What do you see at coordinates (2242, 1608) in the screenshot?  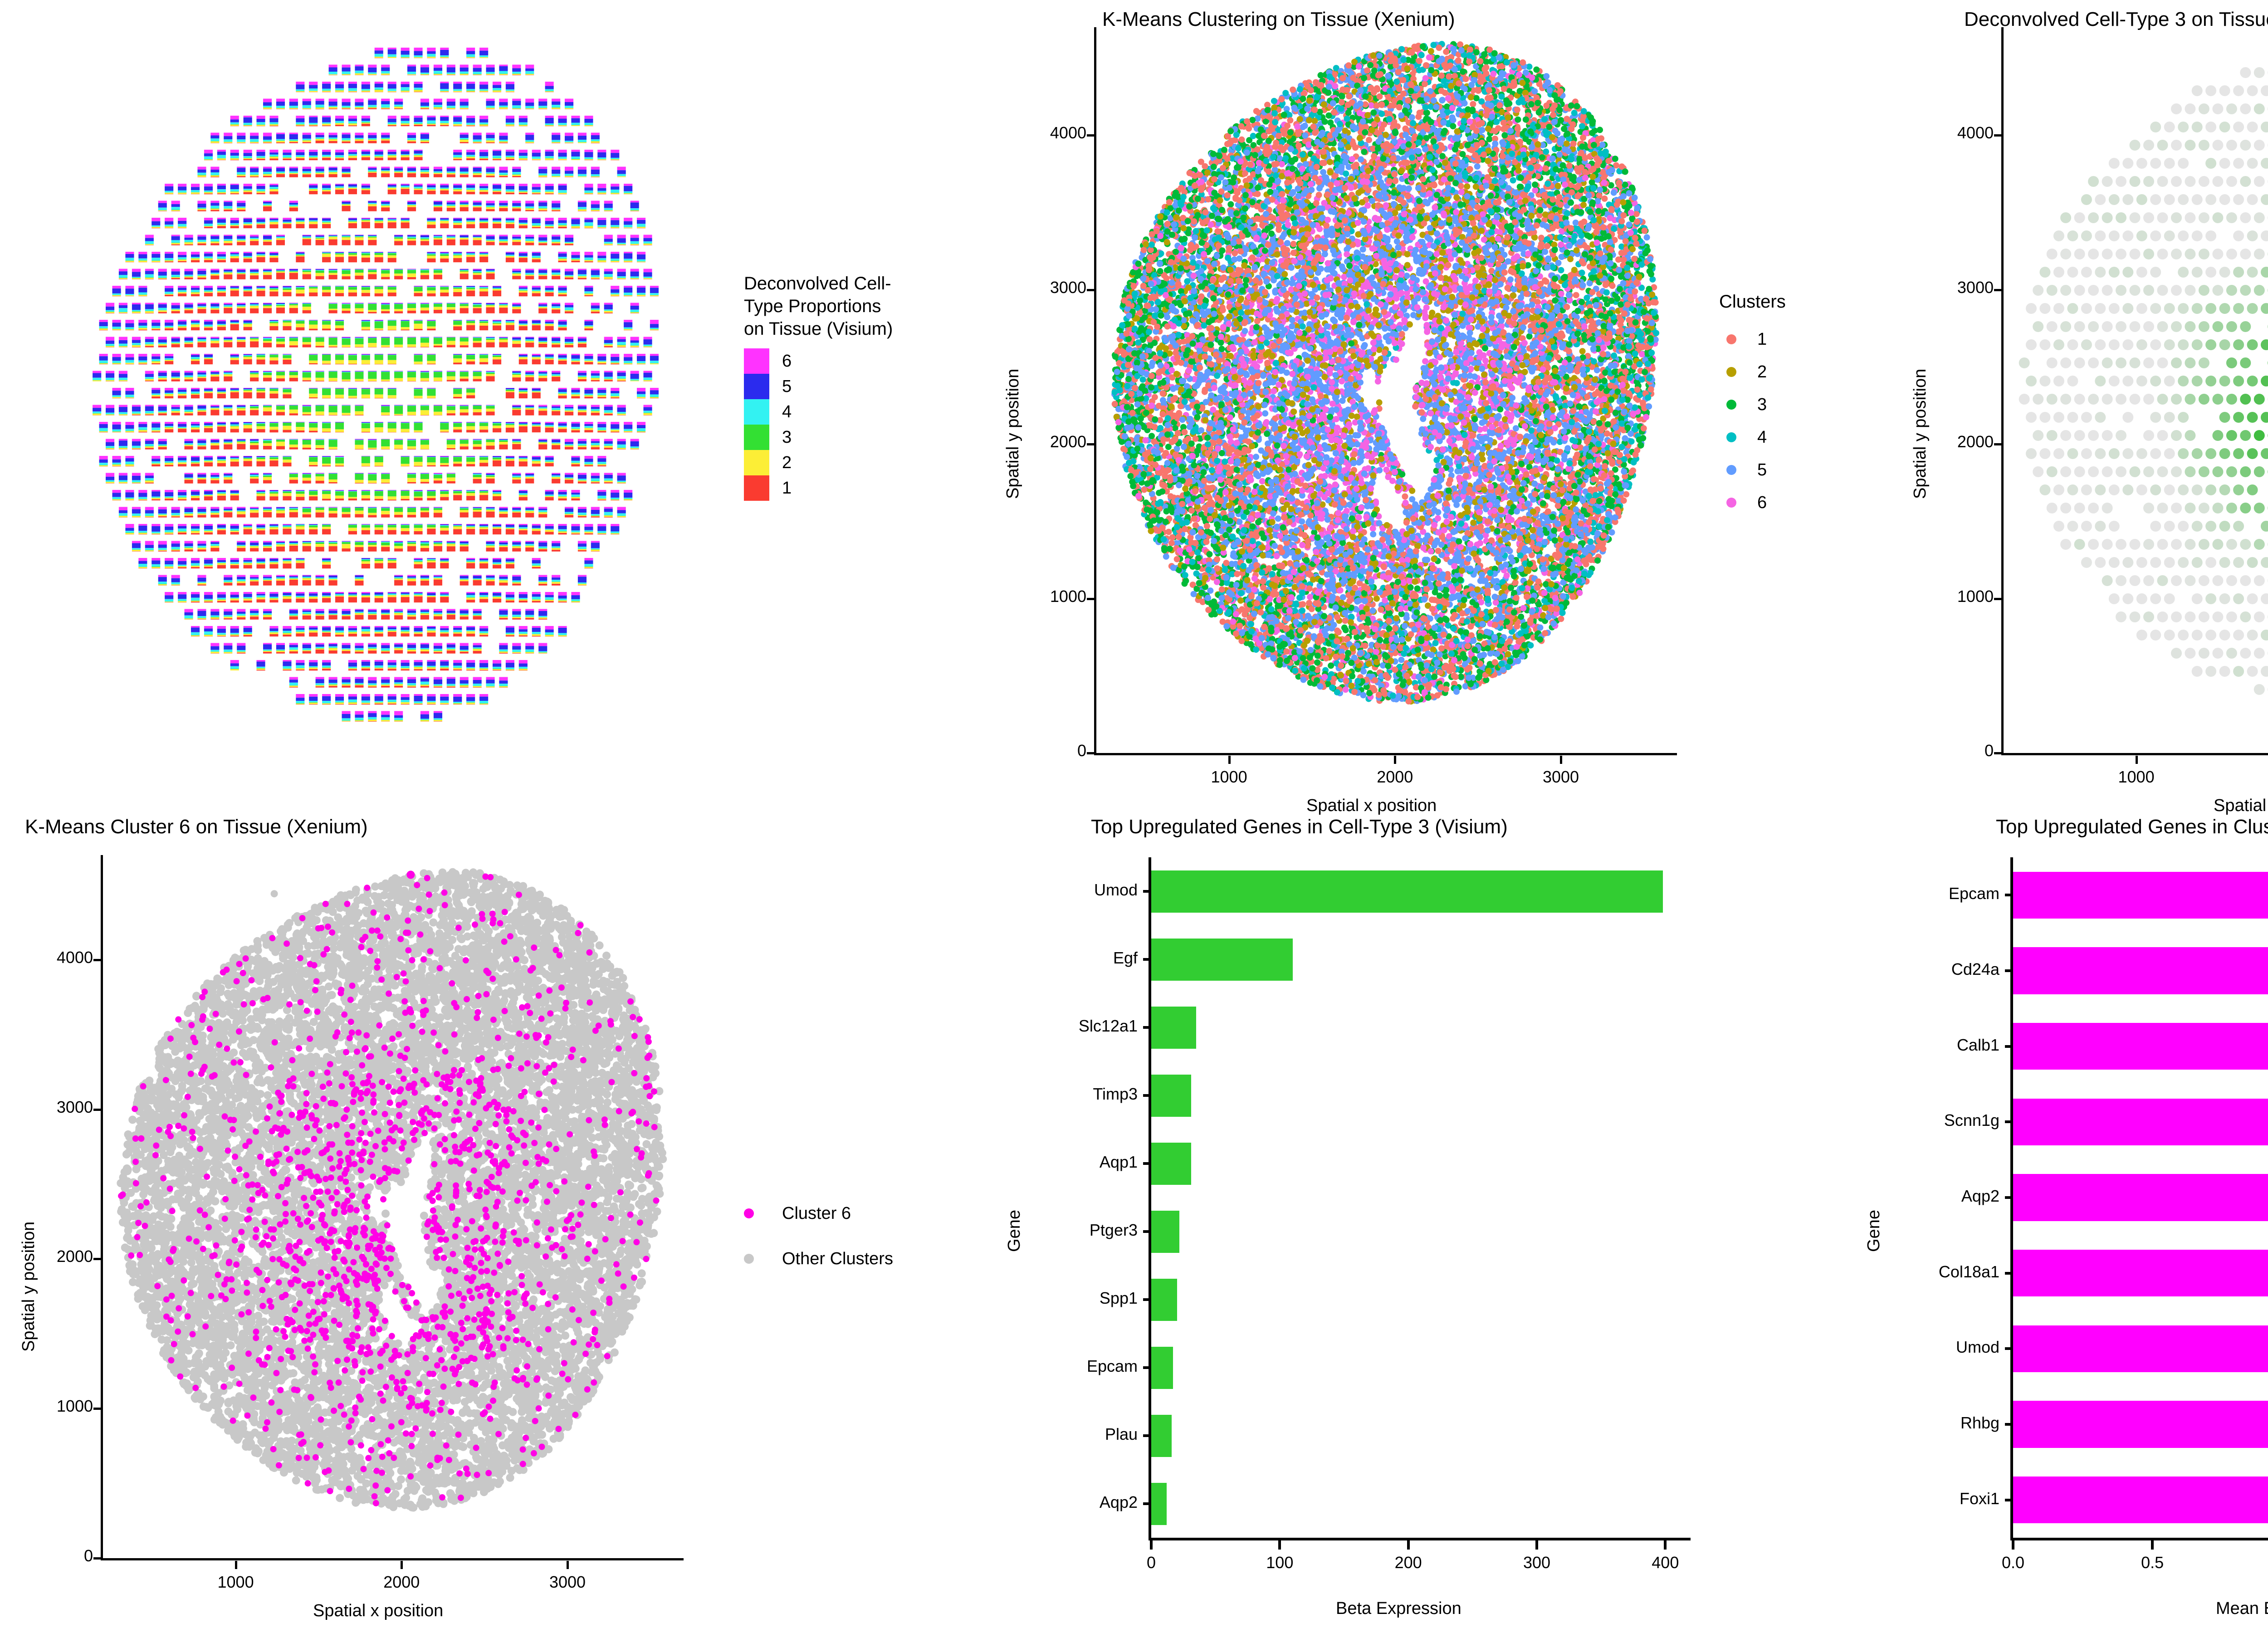 I see `genes-xenium-x-axis-label: Mean Expression Difference` at bounding box center [2242, 1608].